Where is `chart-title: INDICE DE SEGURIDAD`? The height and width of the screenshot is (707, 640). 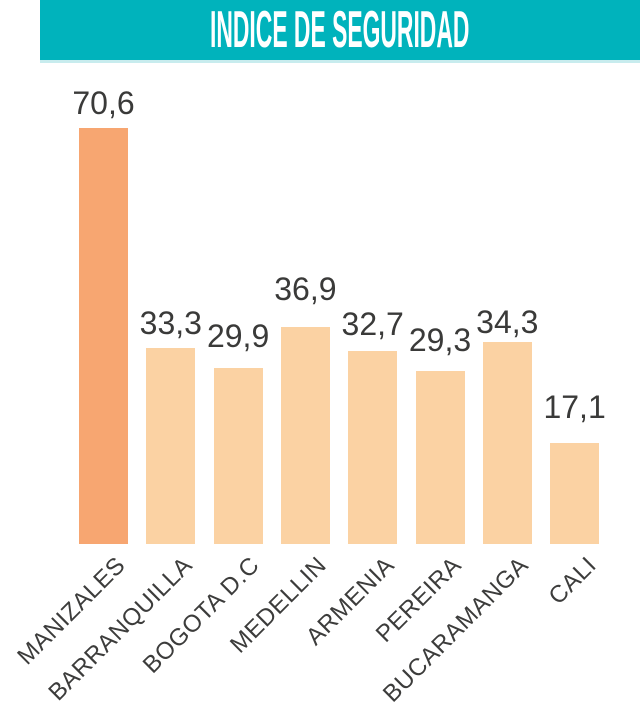
chart-title: INDICE DE SEGURIDAD is located at coordinates (340, 30).